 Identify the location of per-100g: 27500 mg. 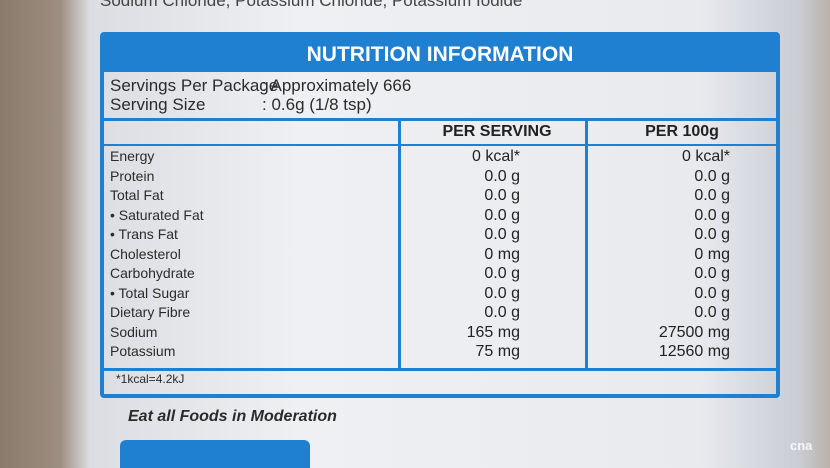
(694, 332).